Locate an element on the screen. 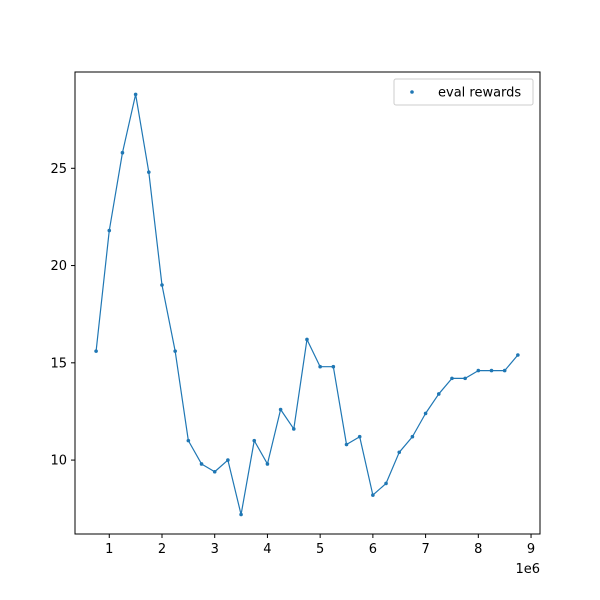 The image size is (600, 600). x-tick-label: 7 is located at coordinates (425, 549).